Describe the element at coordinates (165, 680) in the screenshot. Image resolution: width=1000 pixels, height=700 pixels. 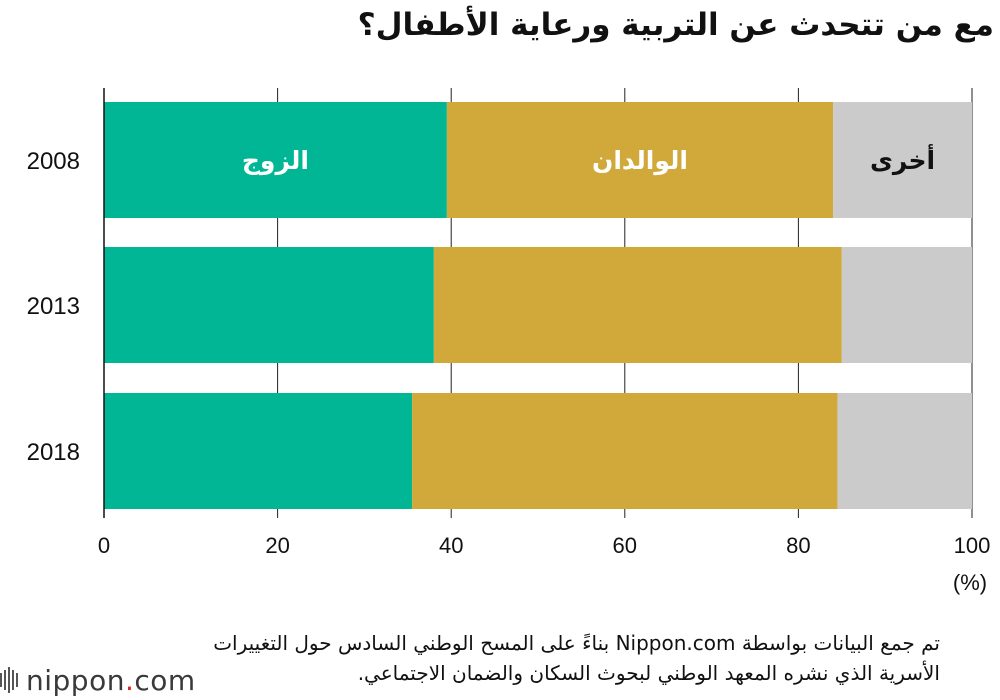
I see `logo-tld: com` at that location.